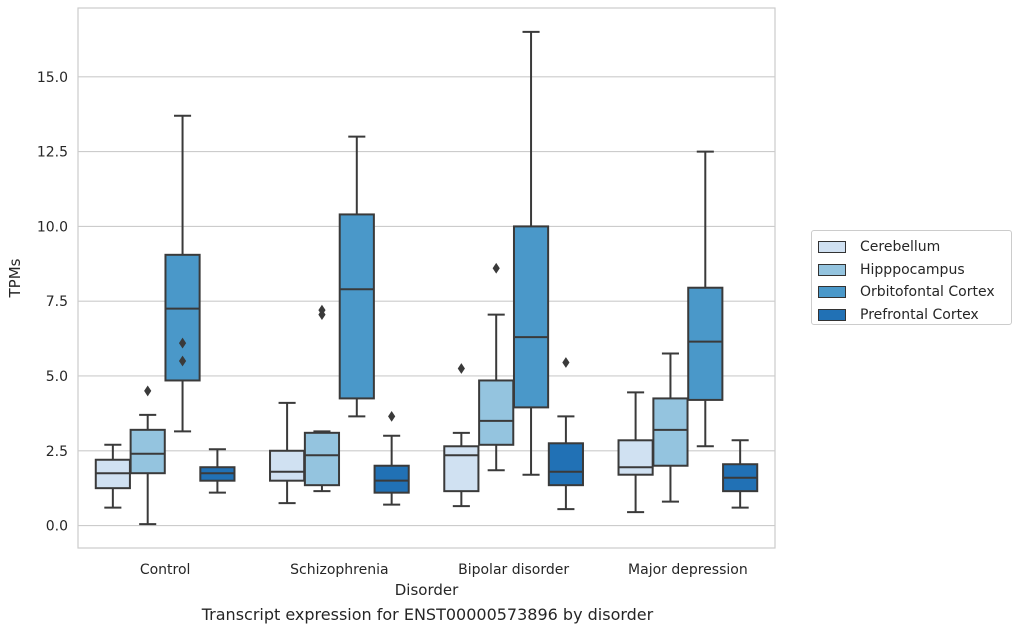 Image resolution: width=1023 pixels, height=634 pixels. I want to click on legend-item-hippocampus: Hipppocampus, so click(914, 270).